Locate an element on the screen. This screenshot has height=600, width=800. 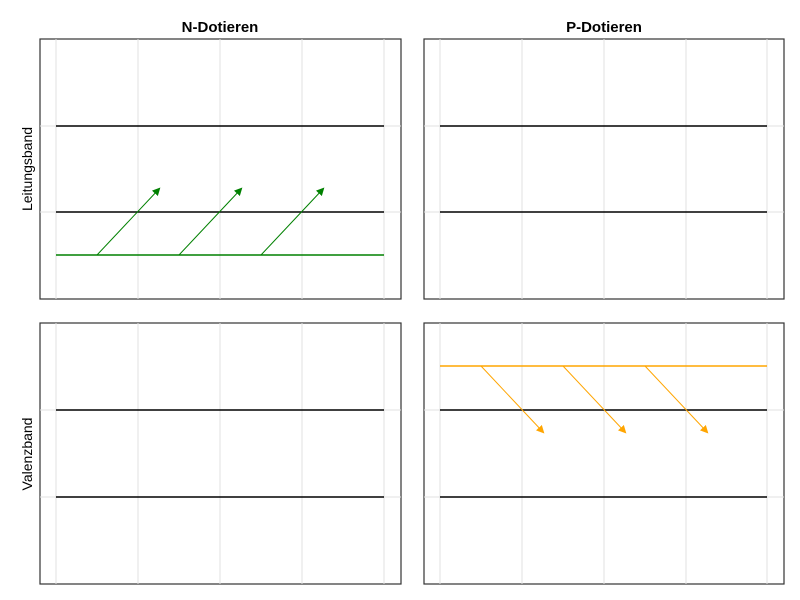
row-label-leitungsband: Leitungsband is located at coordinates (27, 169).